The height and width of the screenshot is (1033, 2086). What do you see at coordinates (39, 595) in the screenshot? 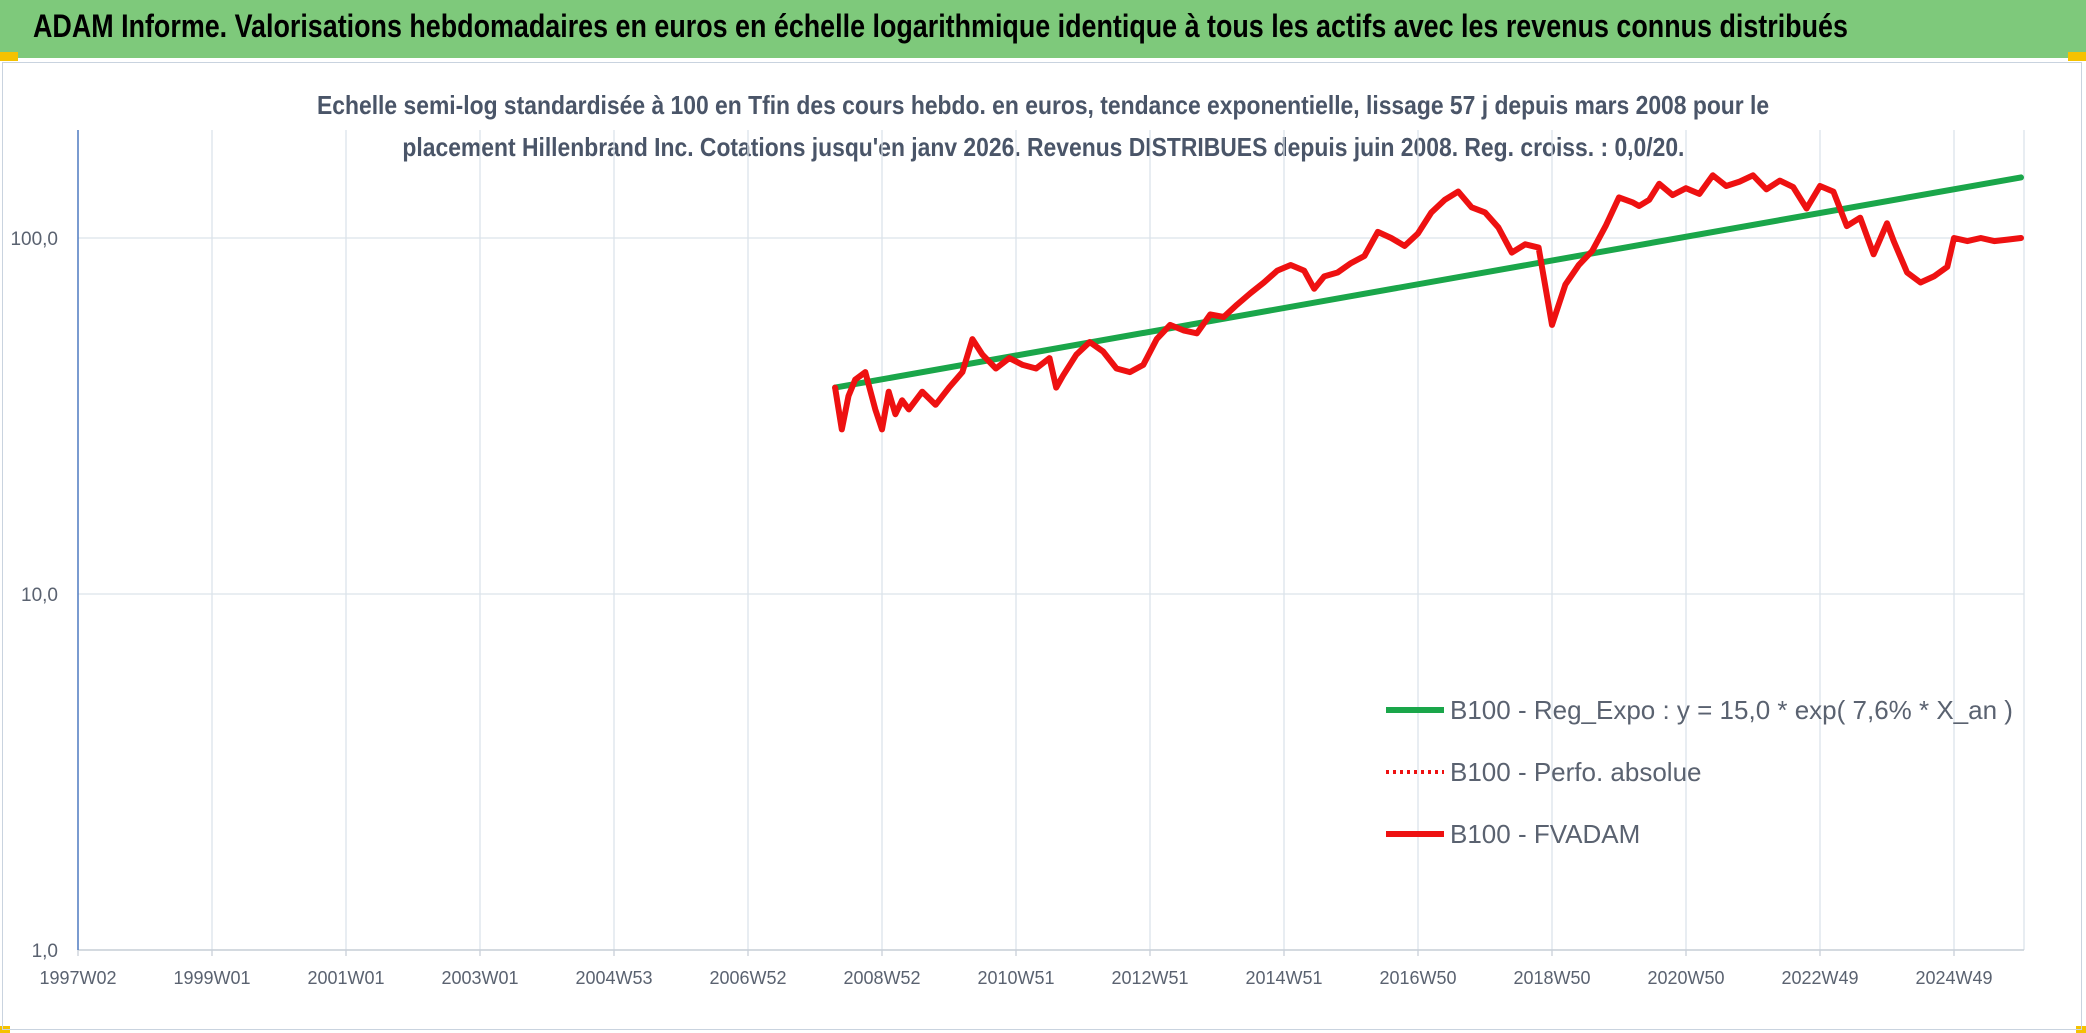
I see `y-tick-label: 10,0` at bounding box center [39, 595].